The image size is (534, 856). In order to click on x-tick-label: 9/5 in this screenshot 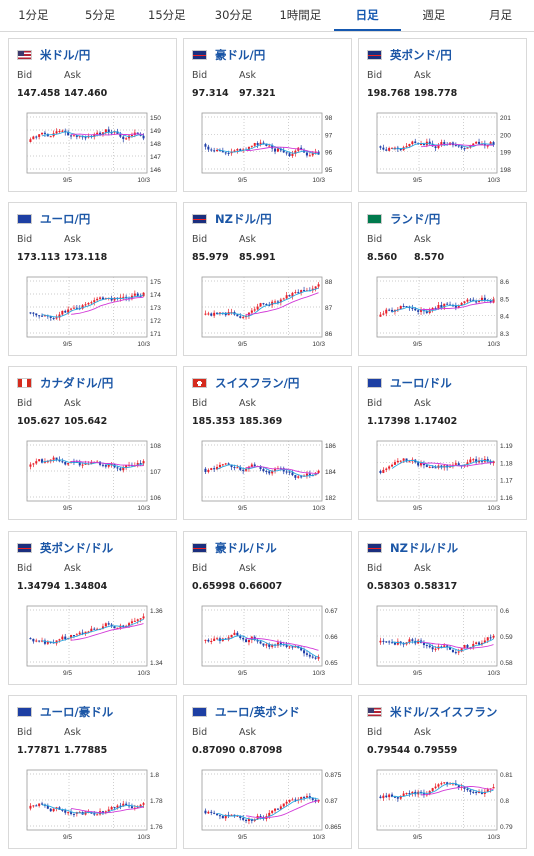, I will do `click(242, 837)`.